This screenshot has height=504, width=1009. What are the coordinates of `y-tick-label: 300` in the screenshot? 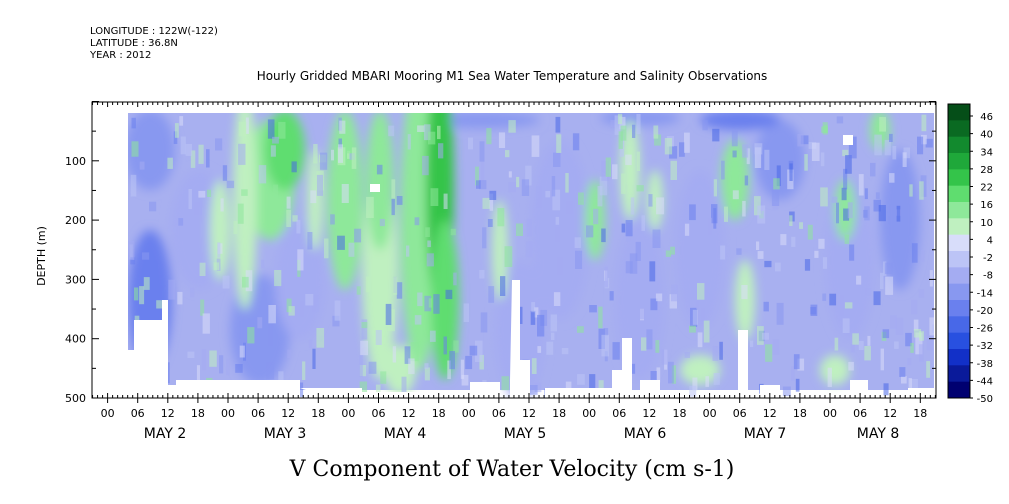 It's located at (75, 279).